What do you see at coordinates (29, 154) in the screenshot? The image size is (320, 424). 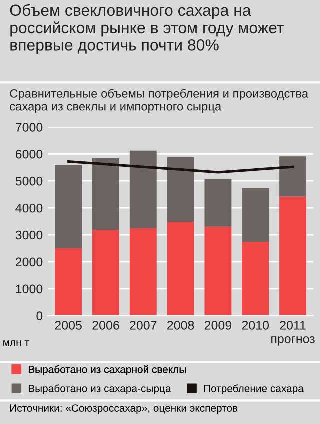 I see `y-tick-label: 6000` at bounding box center [29, 154].